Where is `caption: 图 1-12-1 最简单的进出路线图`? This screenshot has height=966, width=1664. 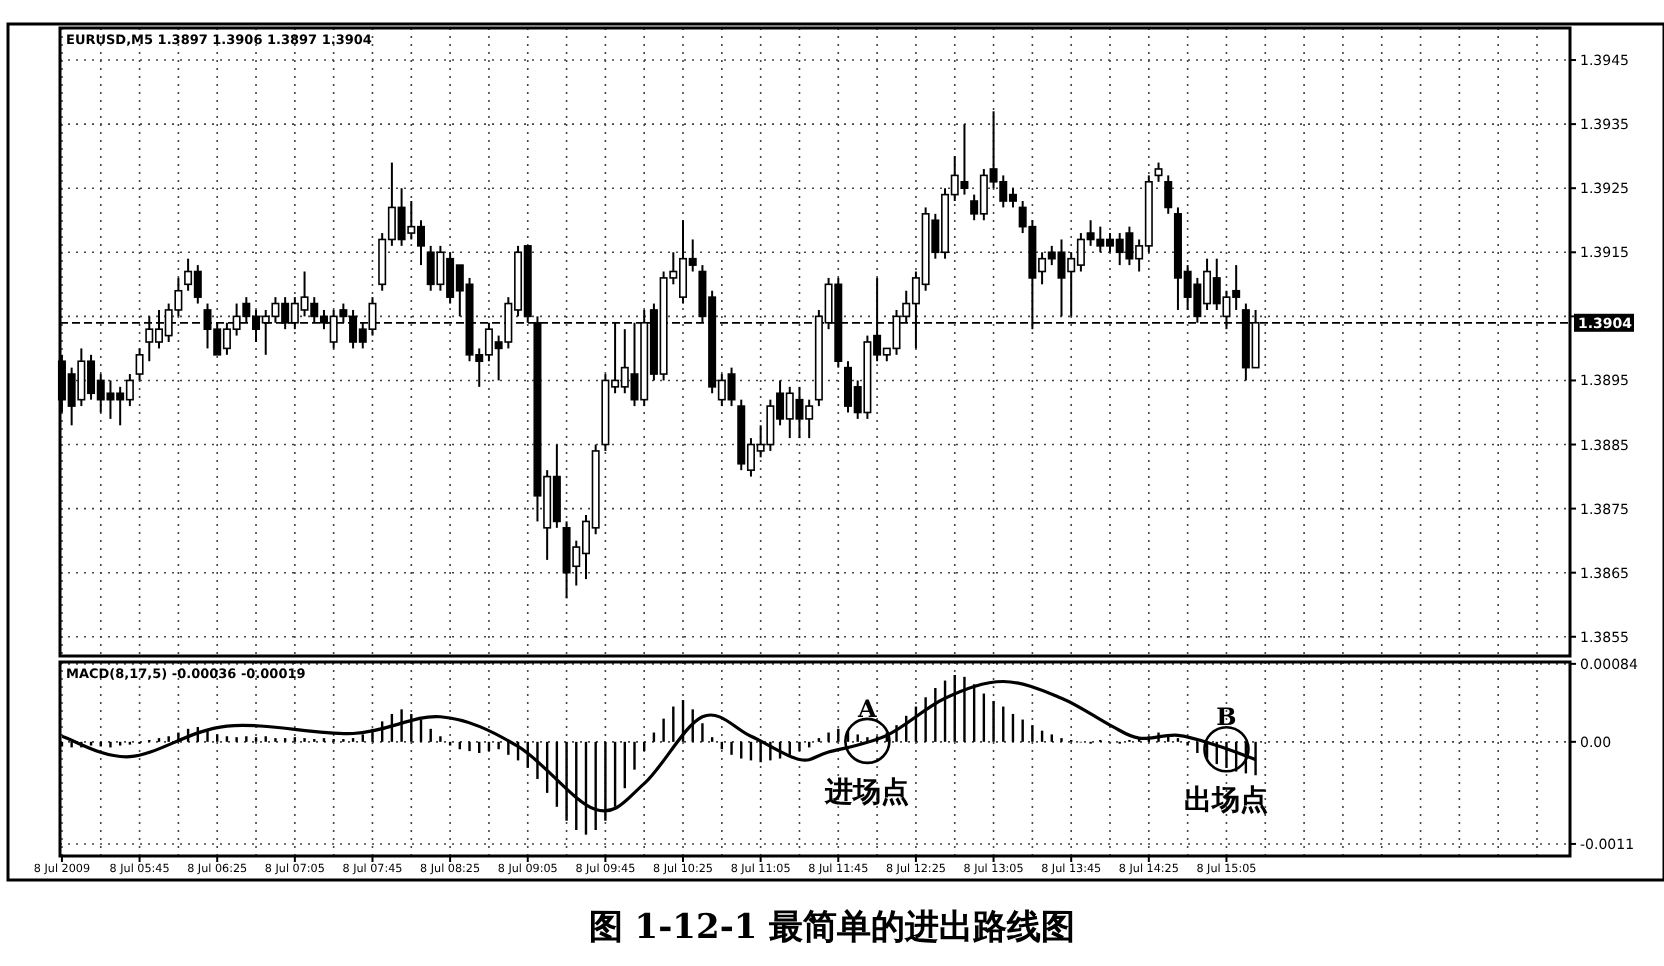
caption: 图 1-12-1 最简单的进出路线图 is located at coordinates (832, 928).